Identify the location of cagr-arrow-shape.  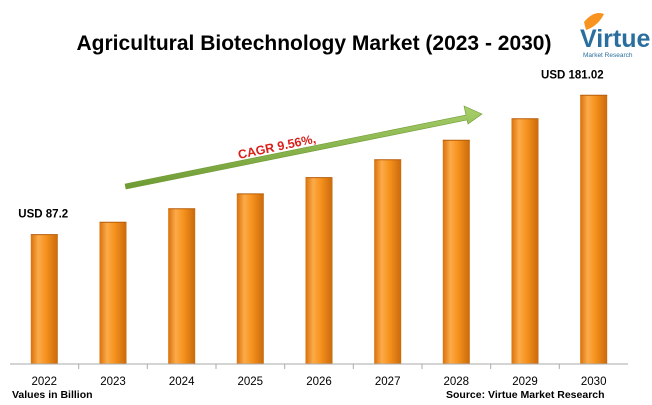
(303, 147).